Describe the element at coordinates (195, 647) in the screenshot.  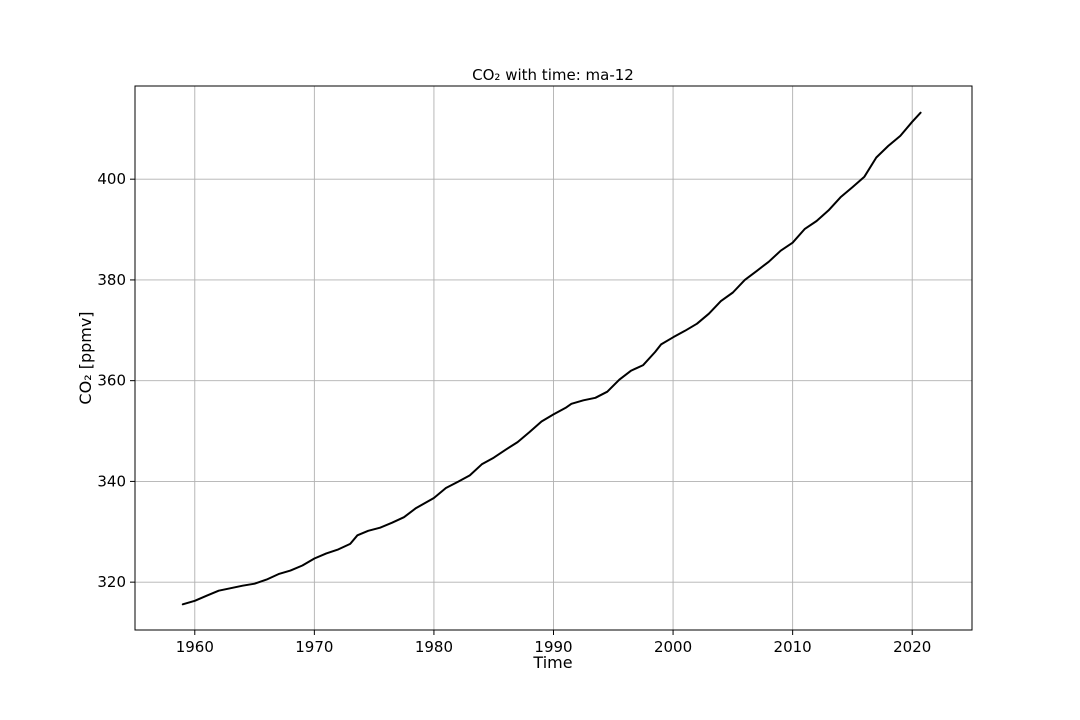
I see `x-tick-label: 1960` at that location.